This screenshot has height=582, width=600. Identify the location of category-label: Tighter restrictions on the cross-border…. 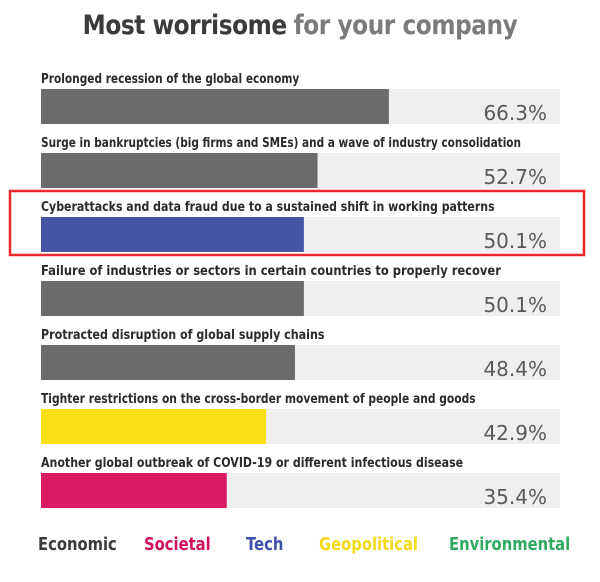
(258, 399).